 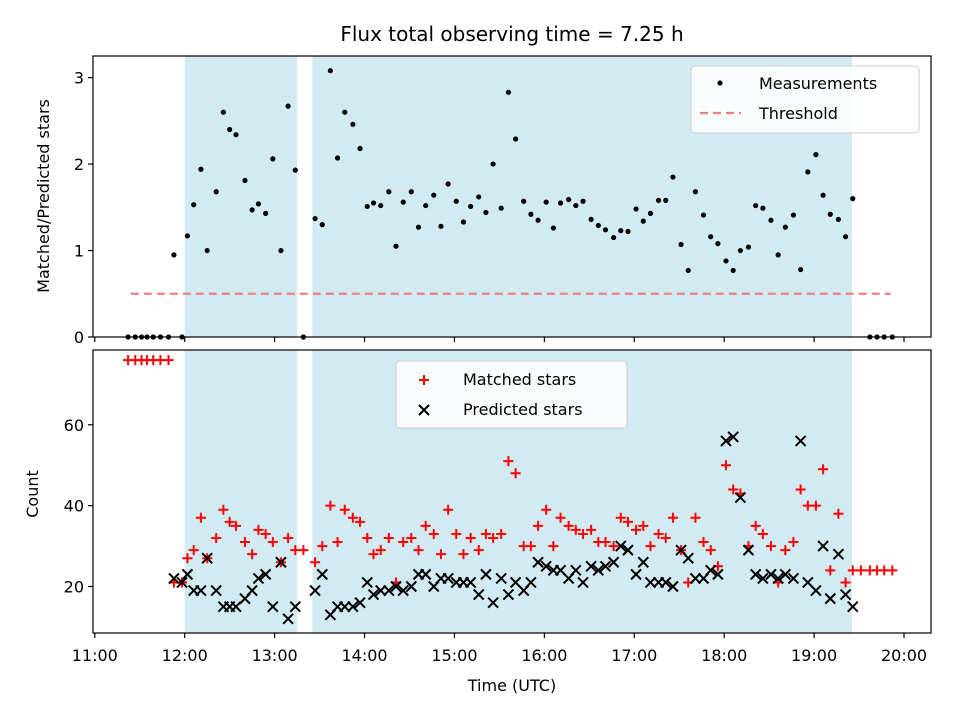 I want to click on top-y-tick-label: 2, so click(x=79, y=164).